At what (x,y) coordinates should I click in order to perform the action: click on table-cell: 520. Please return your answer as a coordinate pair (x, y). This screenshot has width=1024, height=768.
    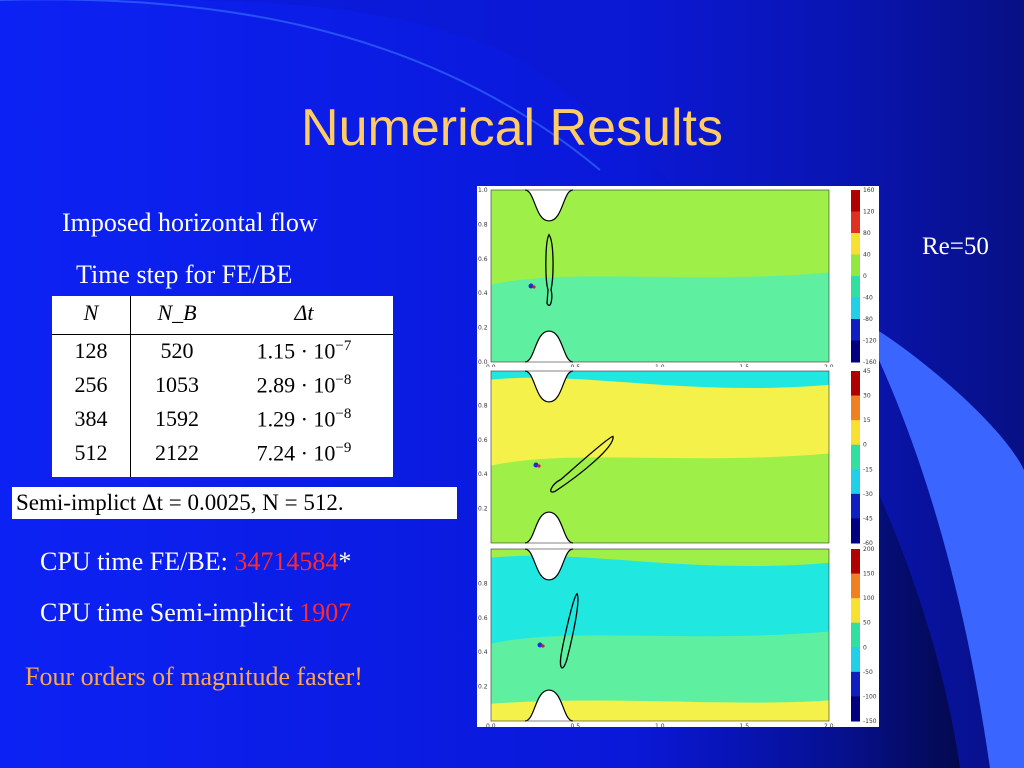
    Looking at the image, I should click on (177, 350).